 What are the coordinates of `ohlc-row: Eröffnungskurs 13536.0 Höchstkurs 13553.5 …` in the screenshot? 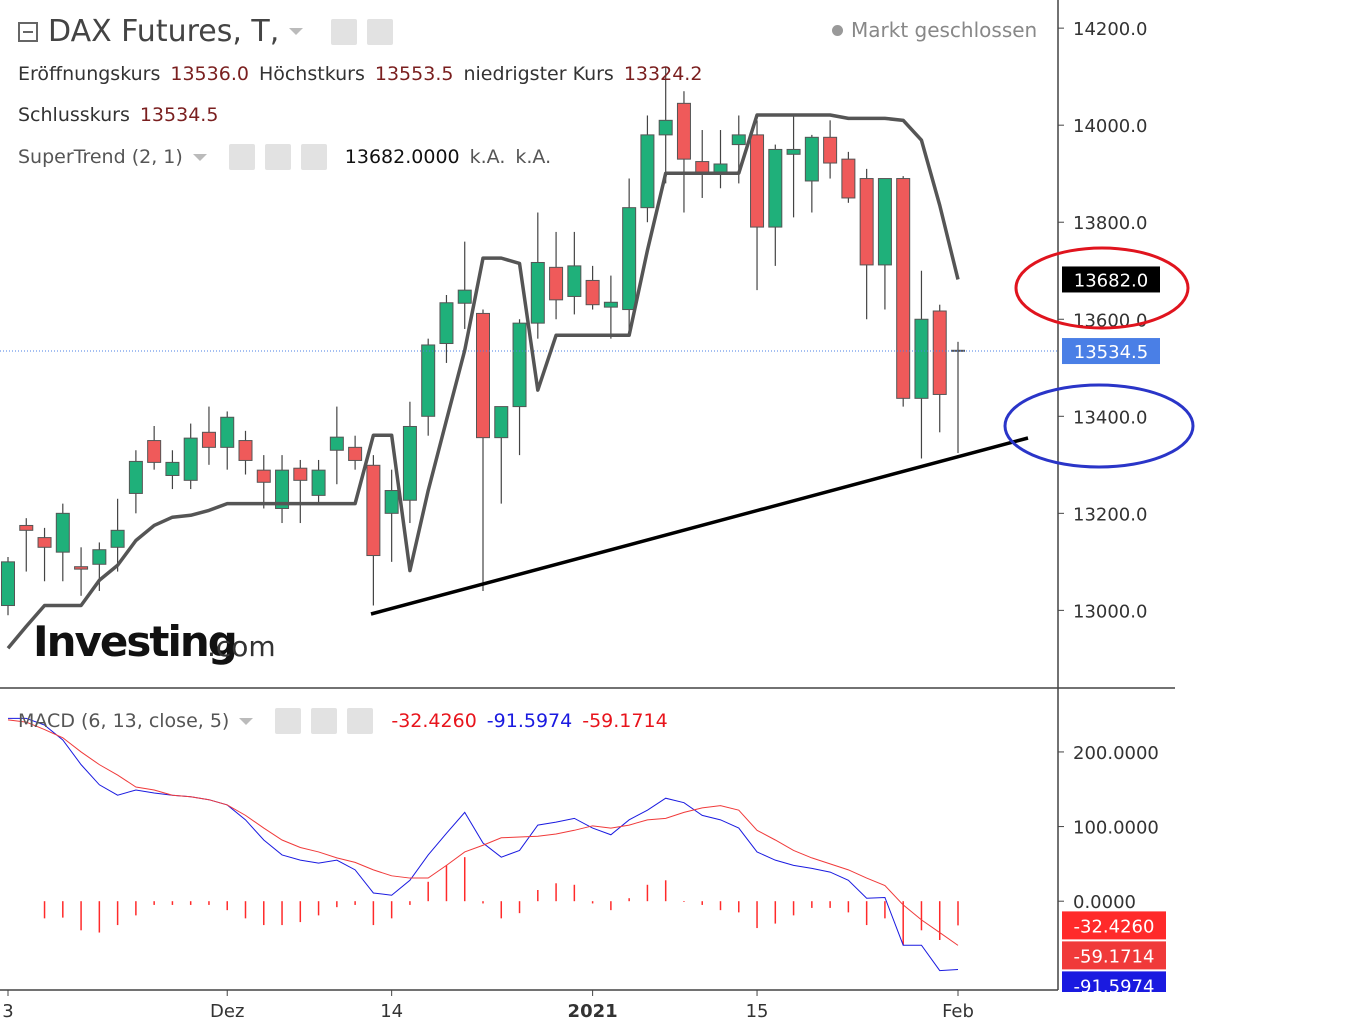 It's located at (360, 74).